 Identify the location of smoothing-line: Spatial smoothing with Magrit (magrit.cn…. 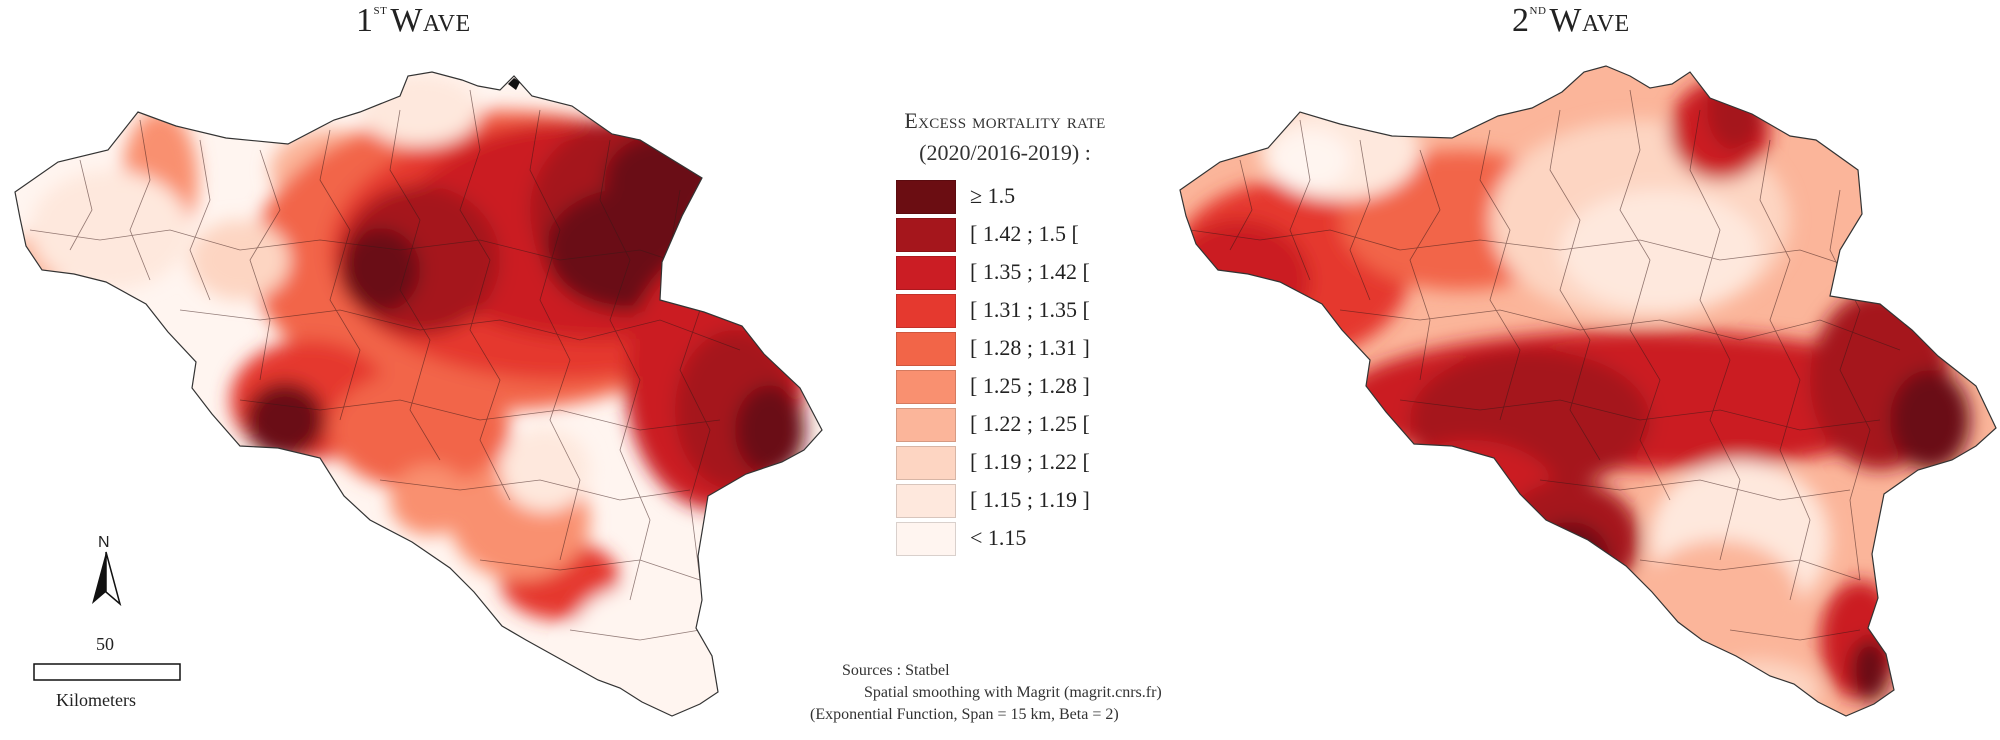
(1013, 692).